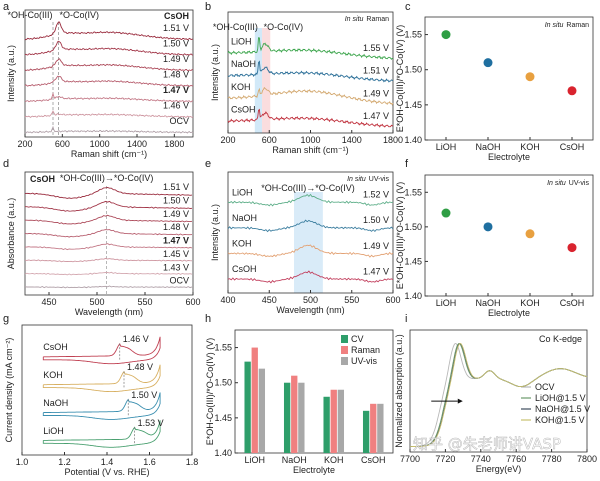 Image resolution: width=600 pixels, height=481 pixels. What do you see at coordinates (11, 234) in the screenshot?
I see `y-axis-label: Absorbance (a.u.)` at bounding box center [11, 234].